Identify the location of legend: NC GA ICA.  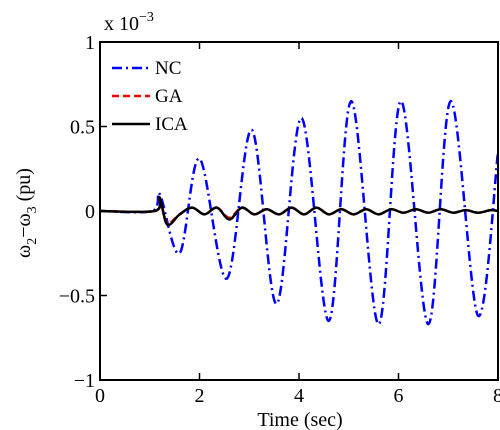
(150, 96).